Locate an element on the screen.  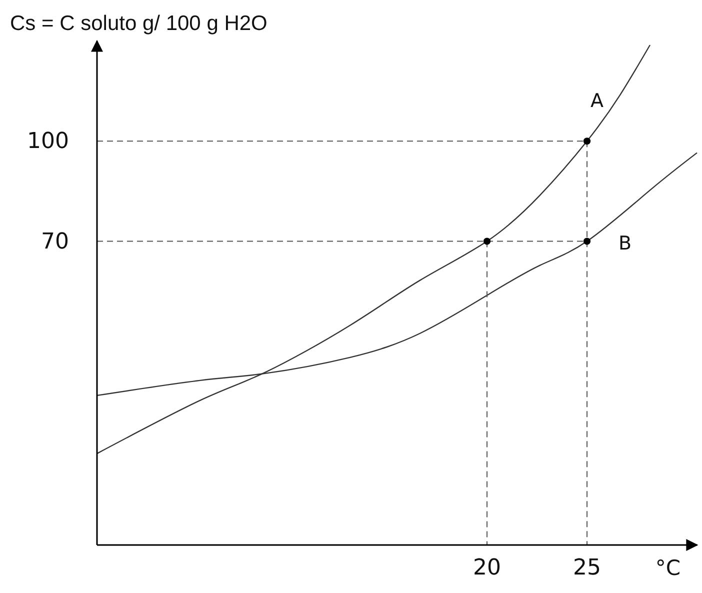
y-axis-title: Cs = C soluto g/ 100 g H2O is located at coordinates (139, 23).